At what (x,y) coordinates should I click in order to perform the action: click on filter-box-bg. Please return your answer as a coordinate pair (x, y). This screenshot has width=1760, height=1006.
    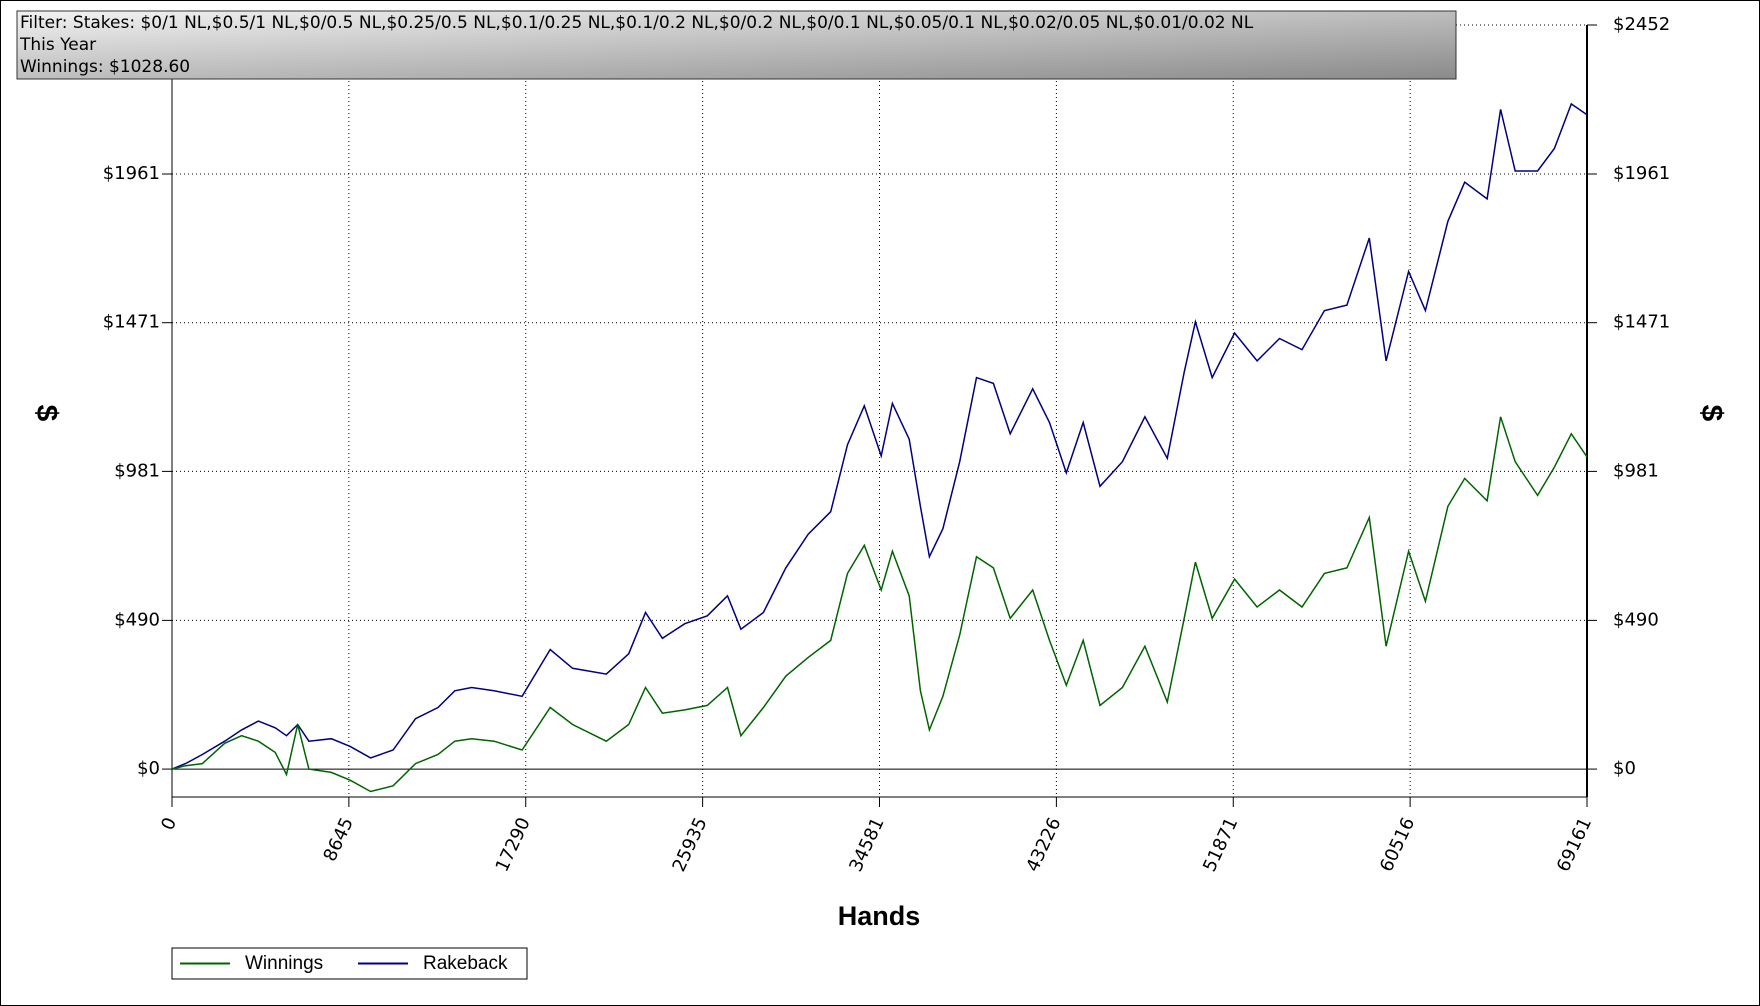
    Looking at the image, I should click on (736, 45).